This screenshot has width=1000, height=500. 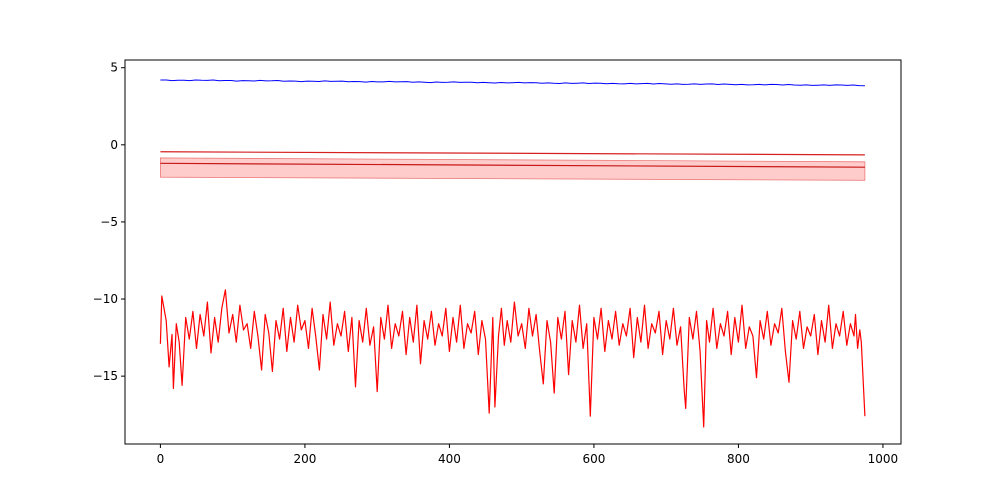 I want to click on x-tick-label: 400, so click(x=449, y=459).